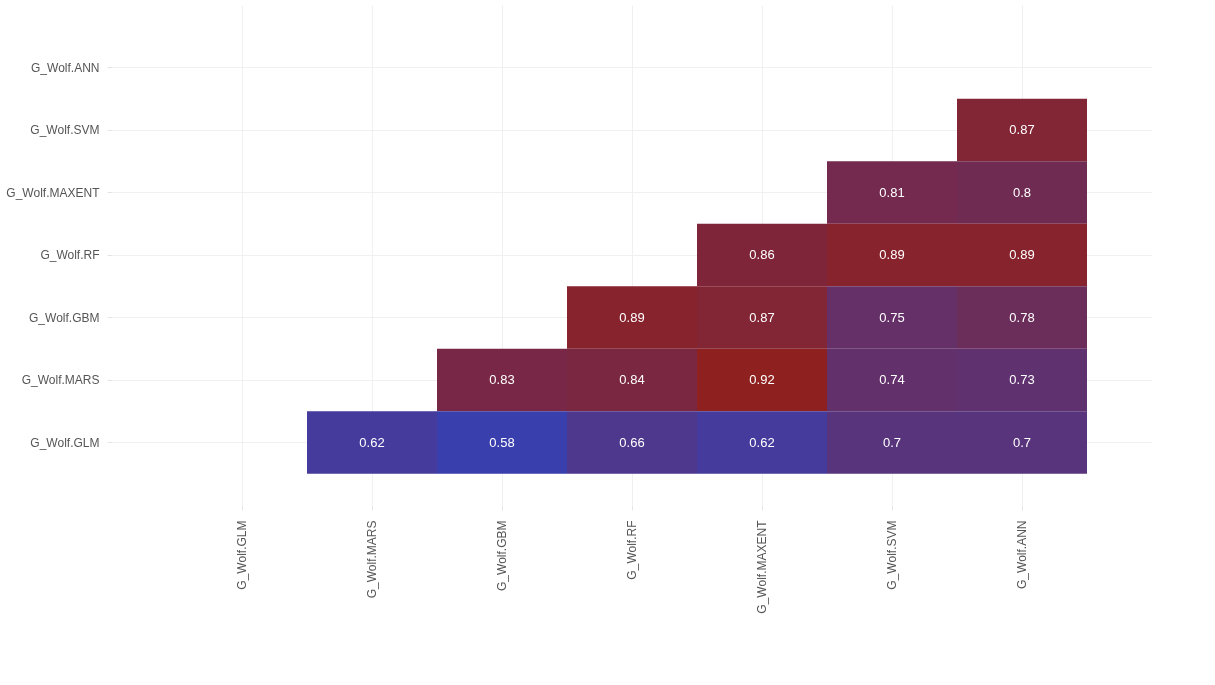 The height and width of the screenshot is (685, 1215). What do you see at coordinates (1022, 379) in the screenshot?
I see `data-label: 0.73` at bounding box center [1022, 379].